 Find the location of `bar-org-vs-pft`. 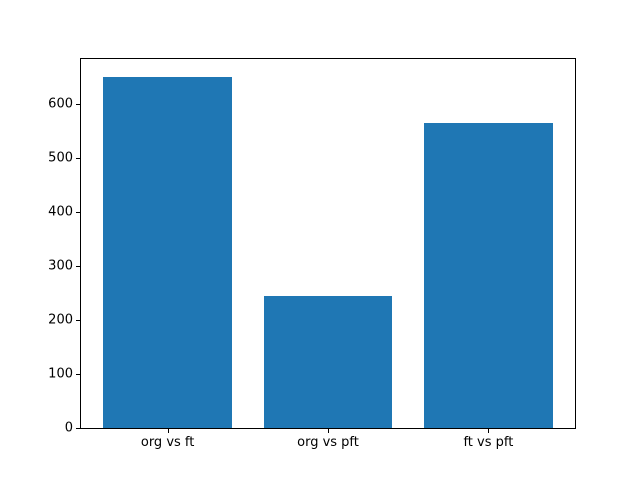

bar-org-vs-pft is located at coordinates (328, 361).